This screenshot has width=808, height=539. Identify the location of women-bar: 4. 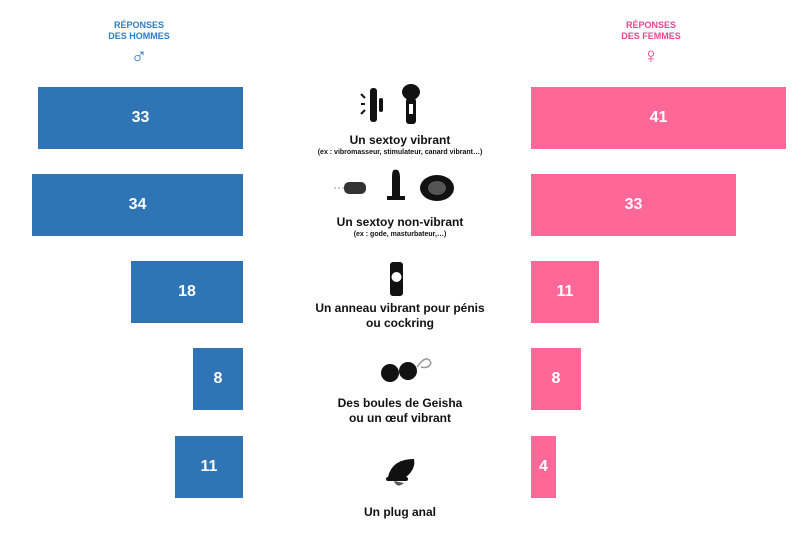
(543, 467).